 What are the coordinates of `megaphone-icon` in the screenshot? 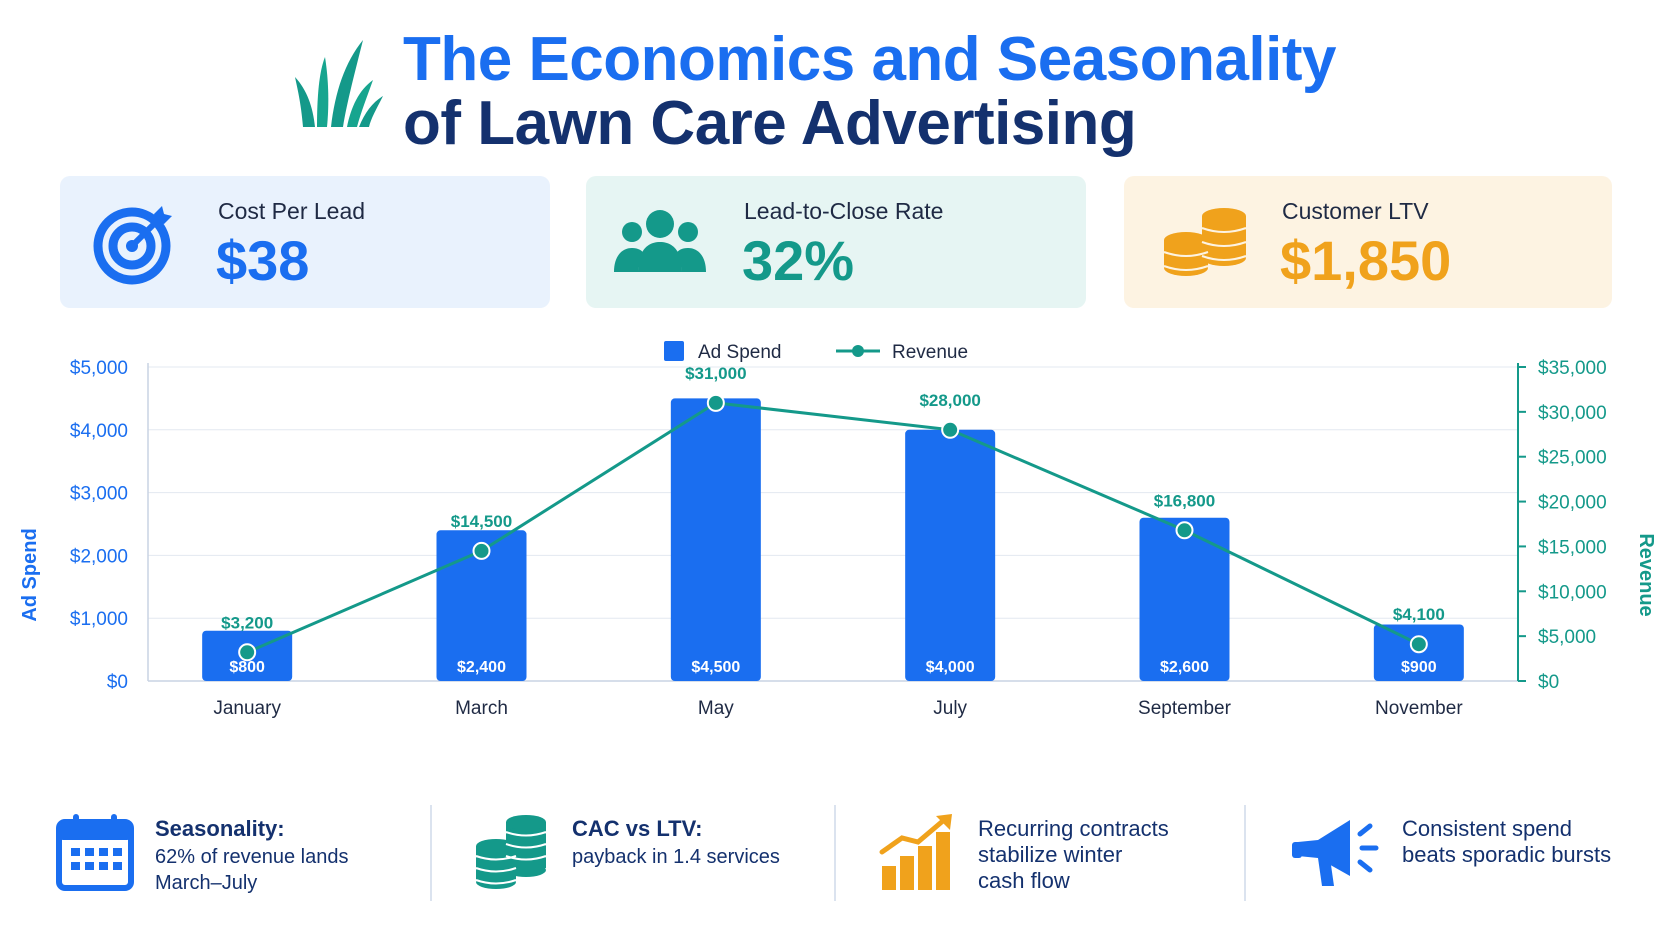 It's located at (1335, 853).